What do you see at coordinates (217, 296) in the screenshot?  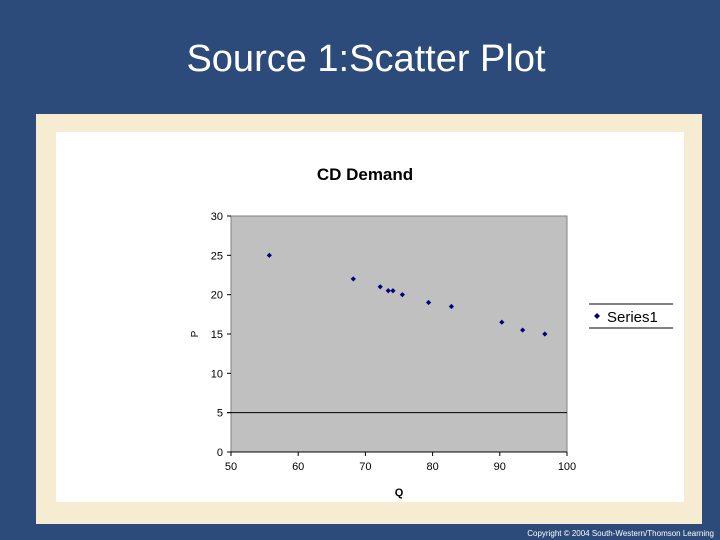 I see `y-tick-label: 20` at bounding box center [217, 296].